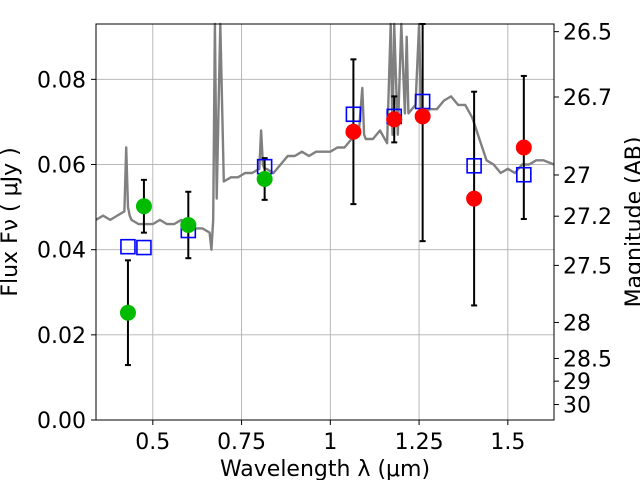 This screenshot has height=480, width=640. Describe the element at coordinates (587, 266) in the screenshot. I see `y2-tick-label: 27.5` at that location.